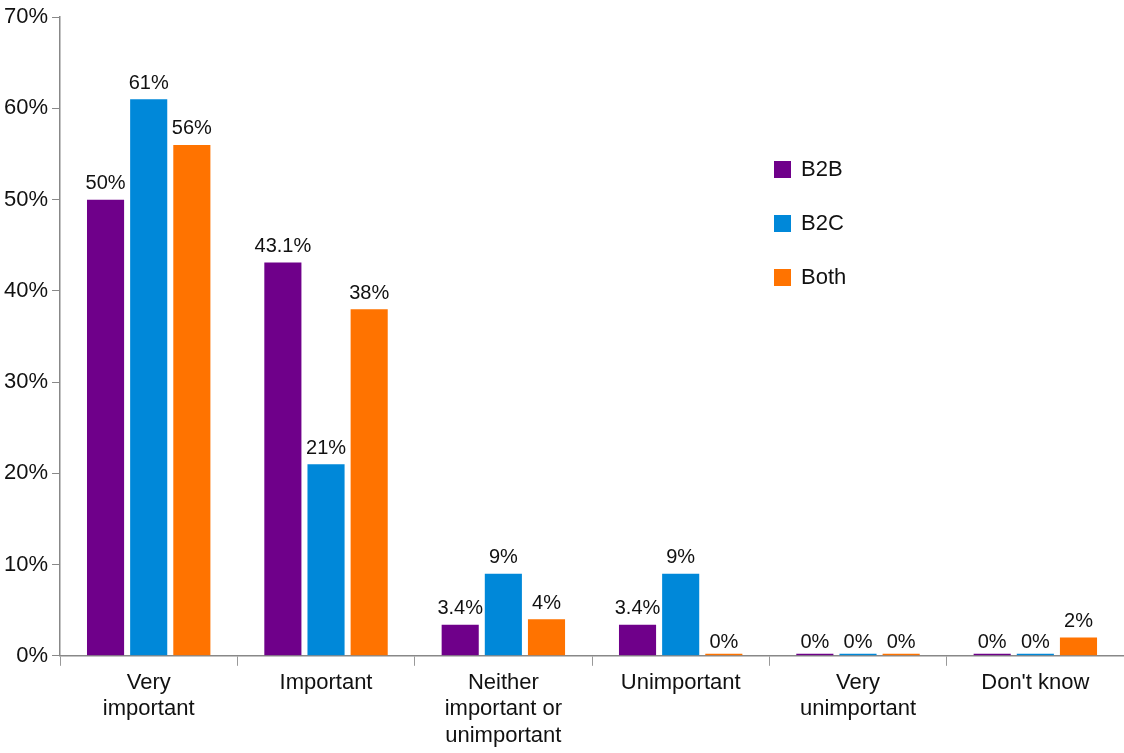  Describe the element at coordinates (503, 708) in the screenshot. I see `x-tick-label: Neither important or unimportant` at that location.